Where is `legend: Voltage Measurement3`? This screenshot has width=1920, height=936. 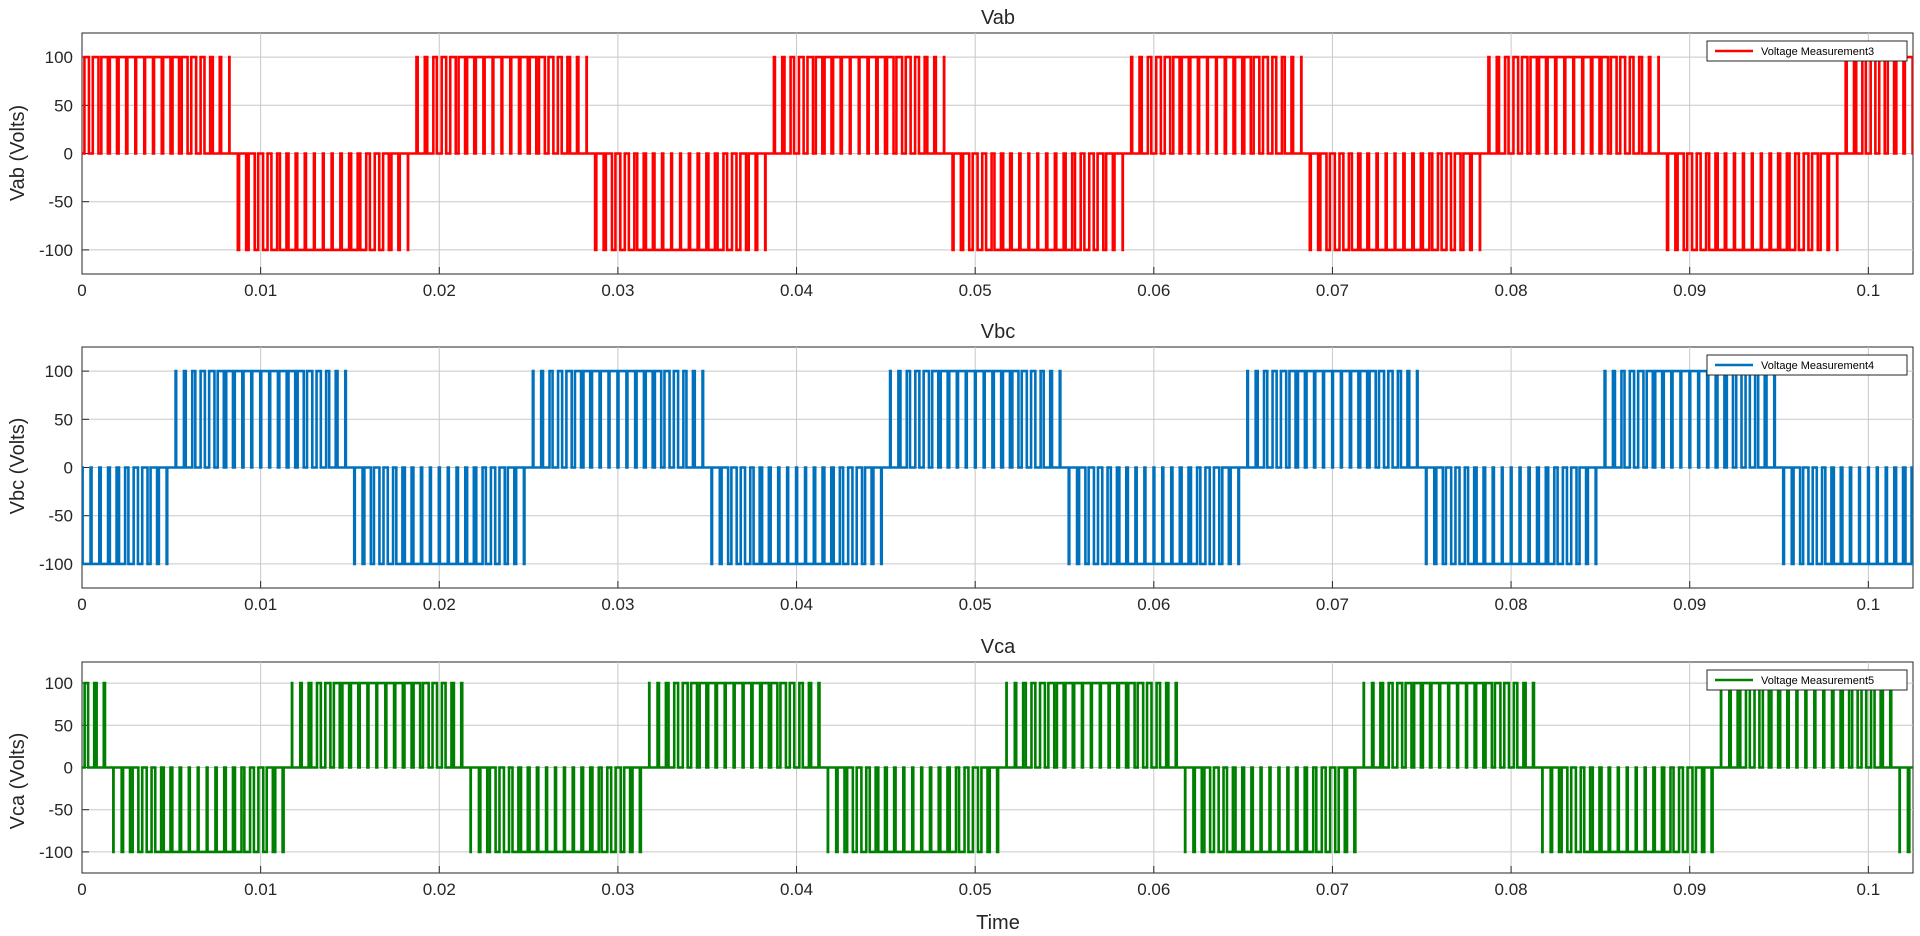
legend: Voltage Measurement3 is located at coordinates (1807, 51).